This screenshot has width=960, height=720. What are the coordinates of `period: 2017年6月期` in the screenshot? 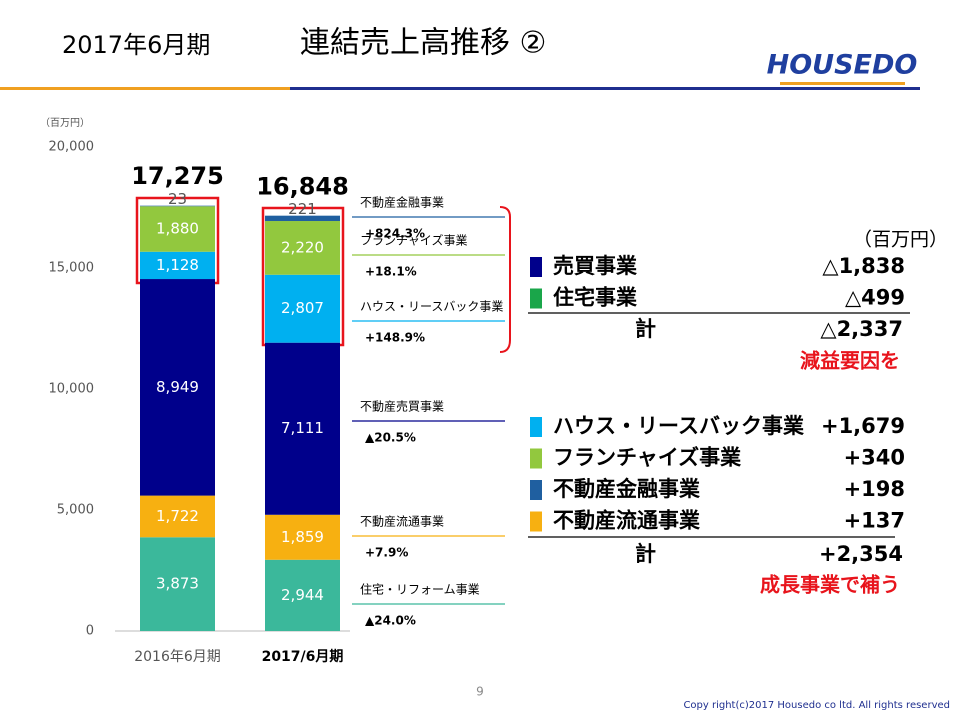 It's located at (136, 45).